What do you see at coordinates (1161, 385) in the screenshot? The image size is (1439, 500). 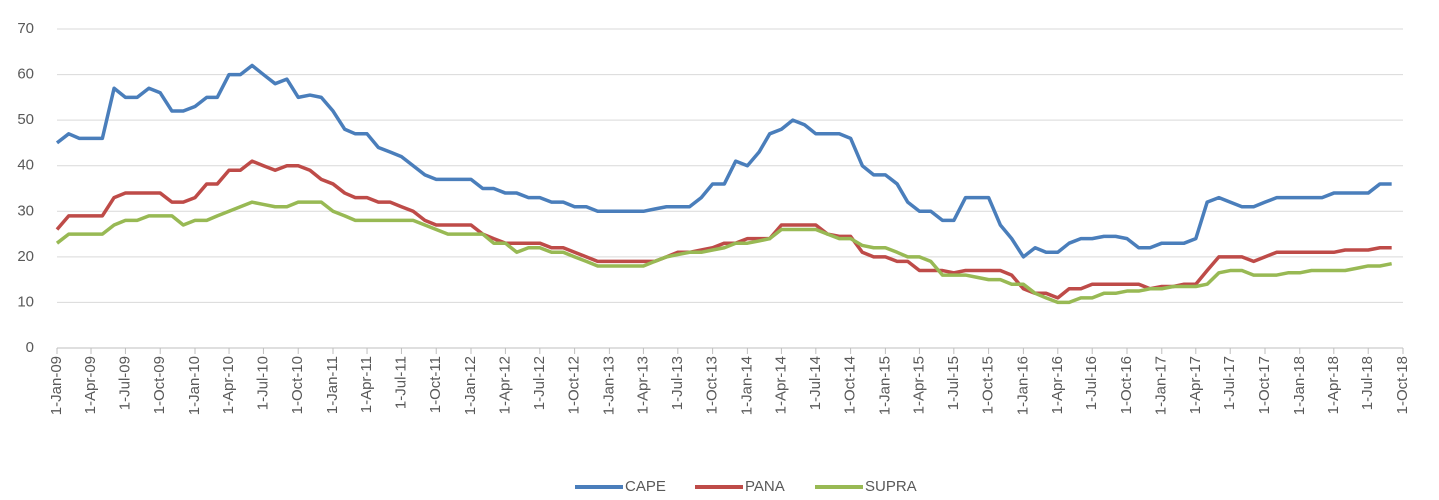 I see `x-tick-label: 1-Jan-17` at bounding box center [1161, 385].